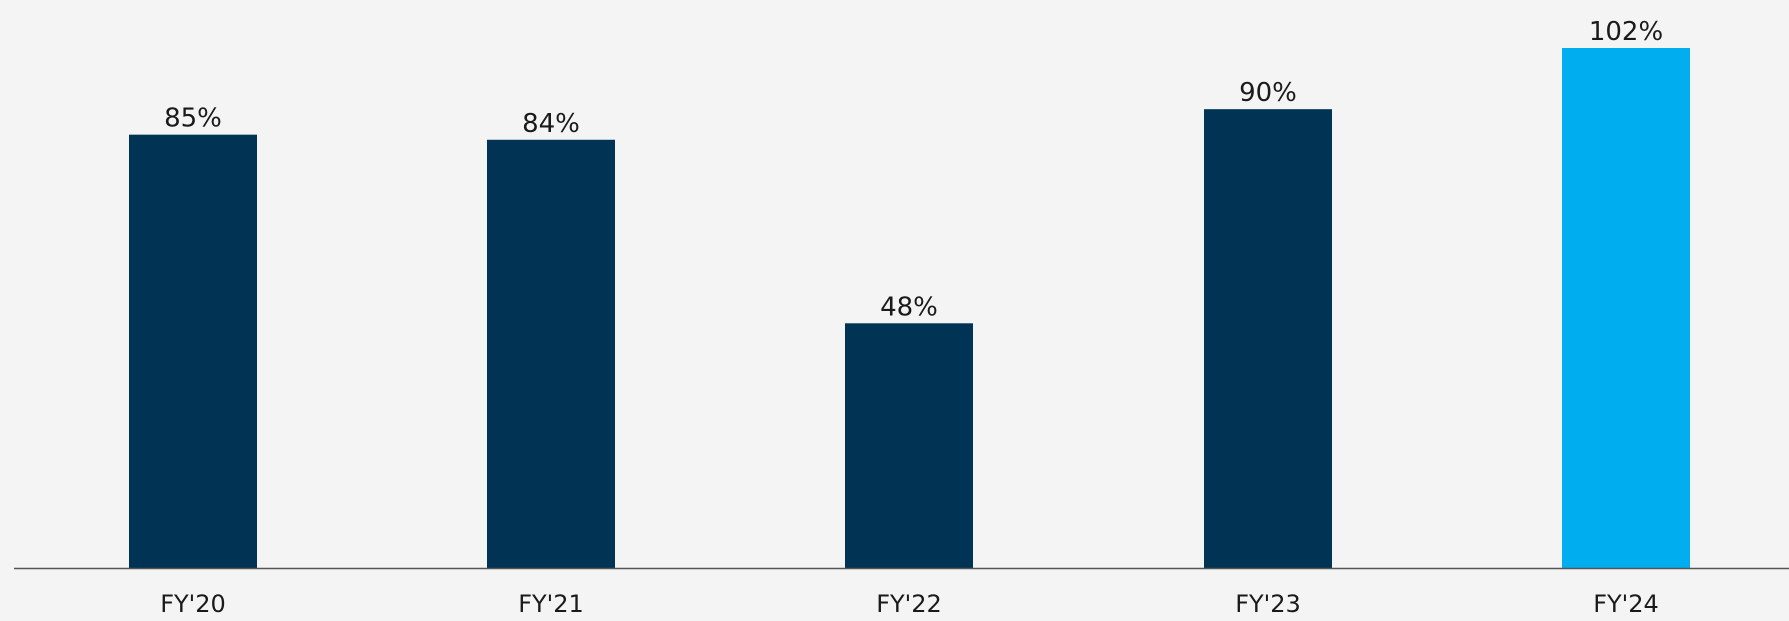  I want to click on bar-fy21, so click(551, 353).